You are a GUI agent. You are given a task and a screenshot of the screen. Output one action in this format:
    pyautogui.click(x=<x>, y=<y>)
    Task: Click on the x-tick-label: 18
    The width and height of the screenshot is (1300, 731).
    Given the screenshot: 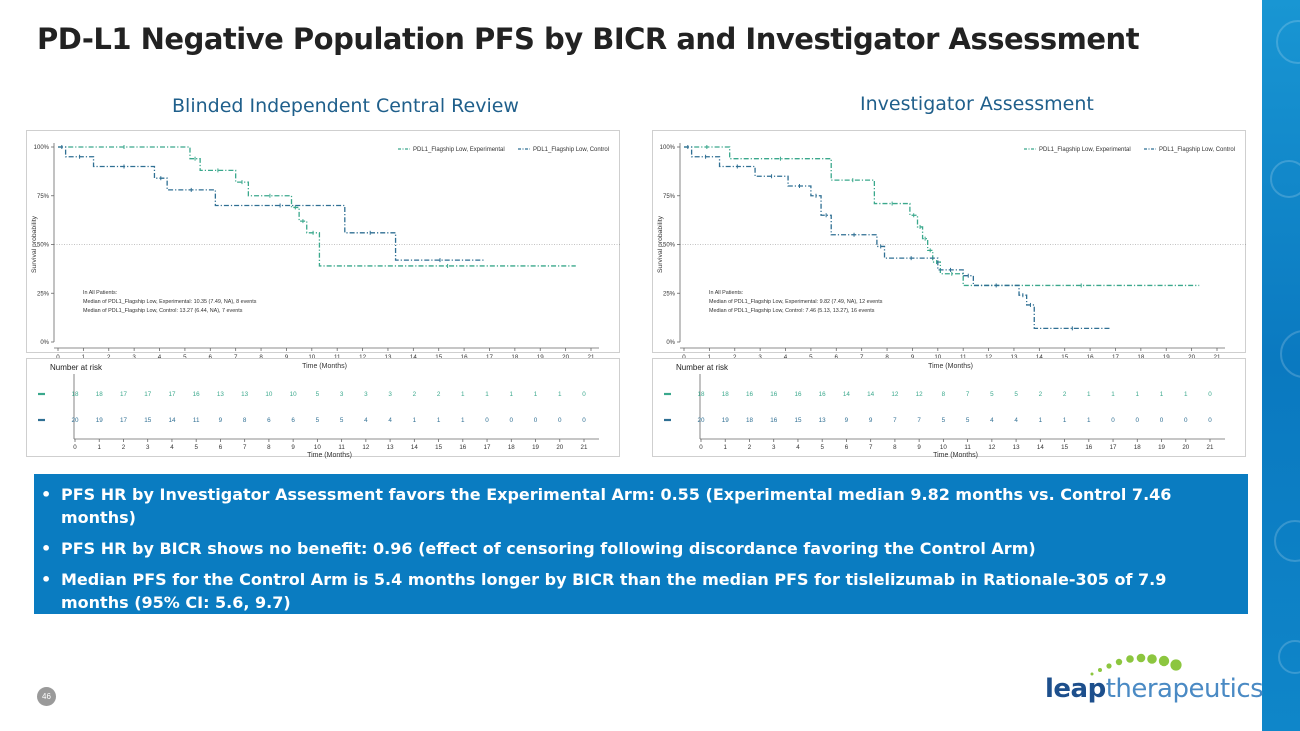 What is the action you would take?
    pyautogui.click(x=514, y=357)
    